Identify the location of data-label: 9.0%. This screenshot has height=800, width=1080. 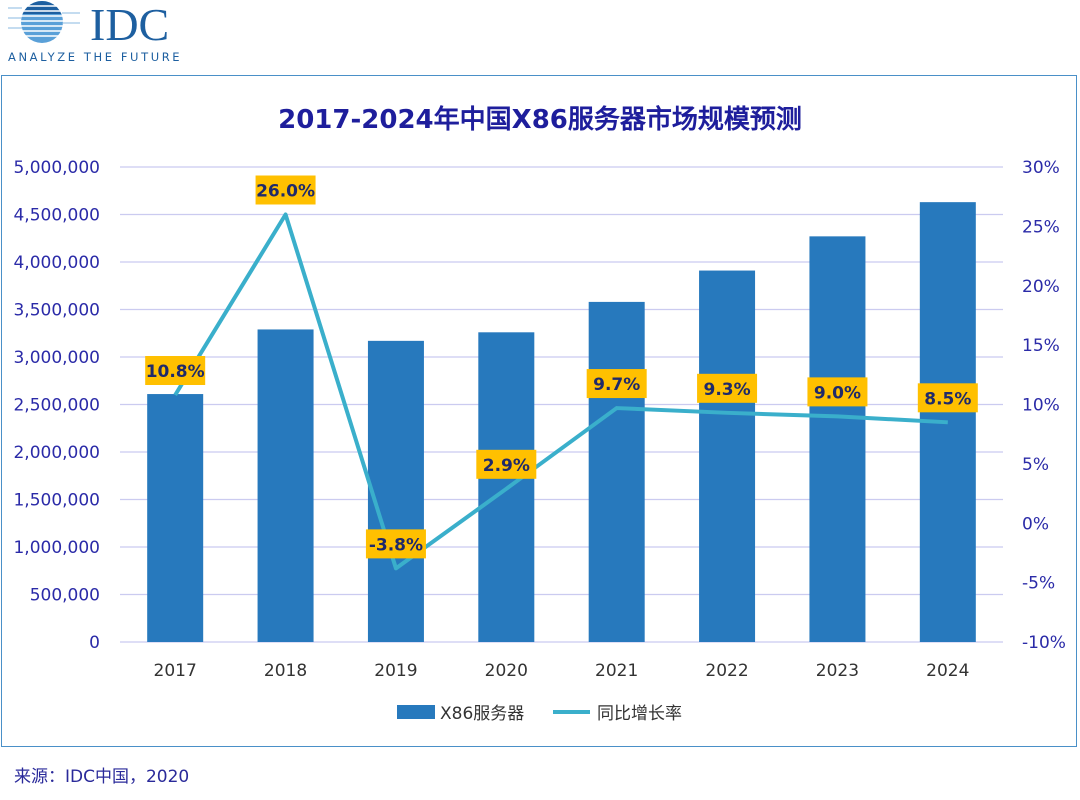
(837, 393).